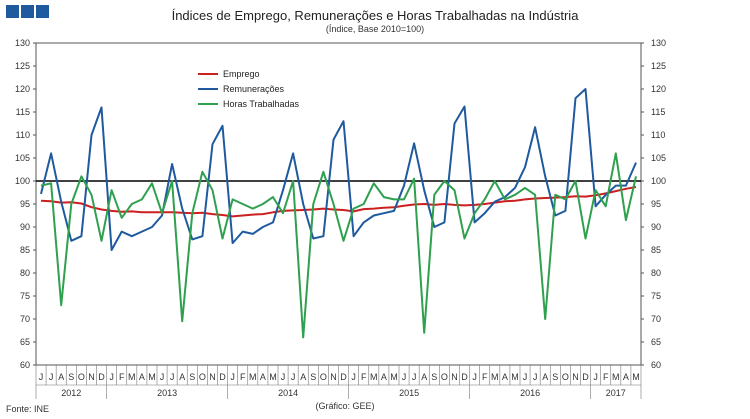  What do you see at coordinates (25, 227) in the screenshot?
I see `y-tick-label-left: 90` at bounding box center [25, 227].